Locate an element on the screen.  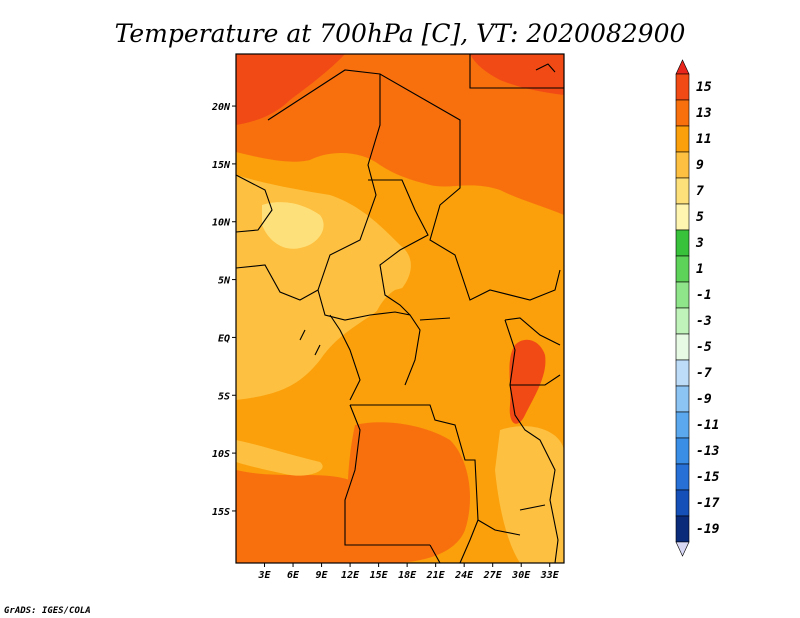
lat-tick-label: 5N is located at coordinates (224, 281).